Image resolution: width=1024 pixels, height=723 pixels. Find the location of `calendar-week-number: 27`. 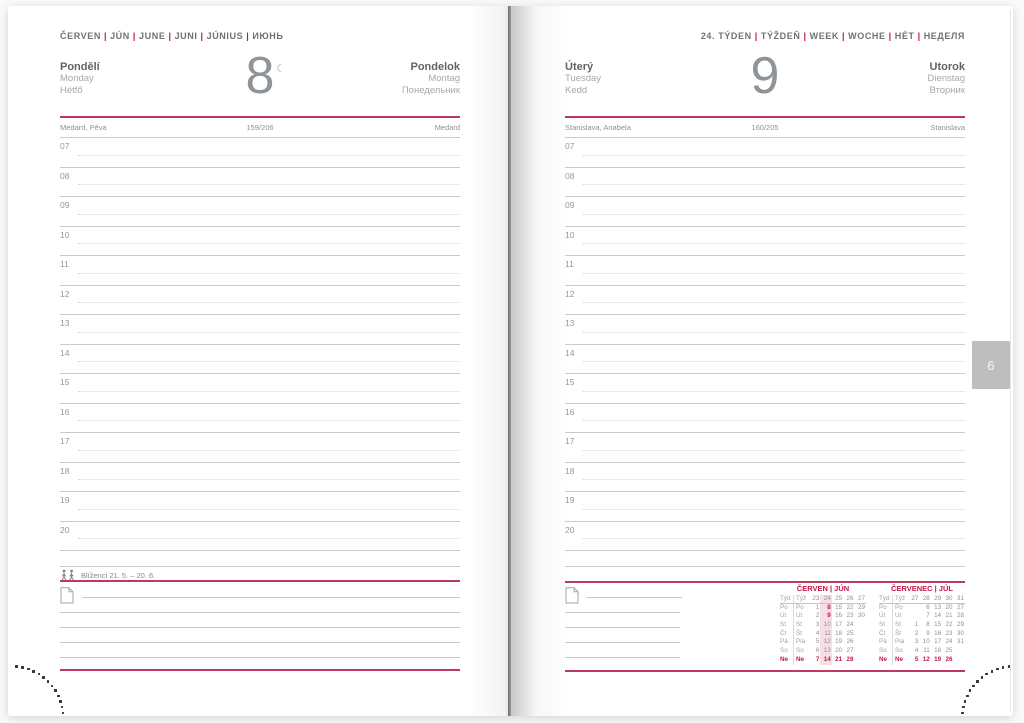

calendar-week-number: 27 is located at coordinates (914, 599).